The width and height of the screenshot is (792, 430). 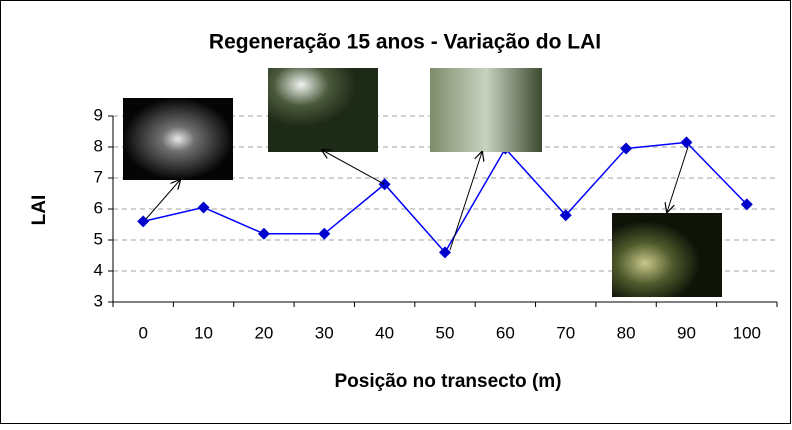 I want to click on x-tick-label: 50, so click(x=445, y=332).